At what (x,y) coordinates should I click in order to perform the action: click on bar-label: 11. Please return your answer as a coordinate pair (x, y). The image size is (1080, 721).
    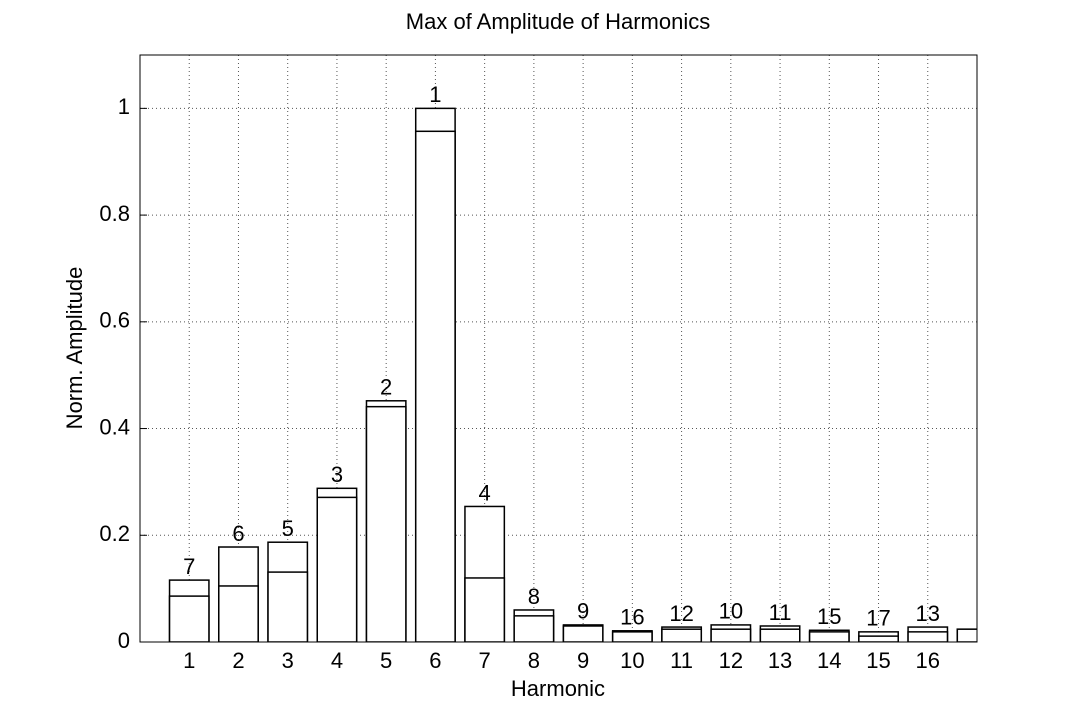
    Looking at the image, I should click on (780, 612).